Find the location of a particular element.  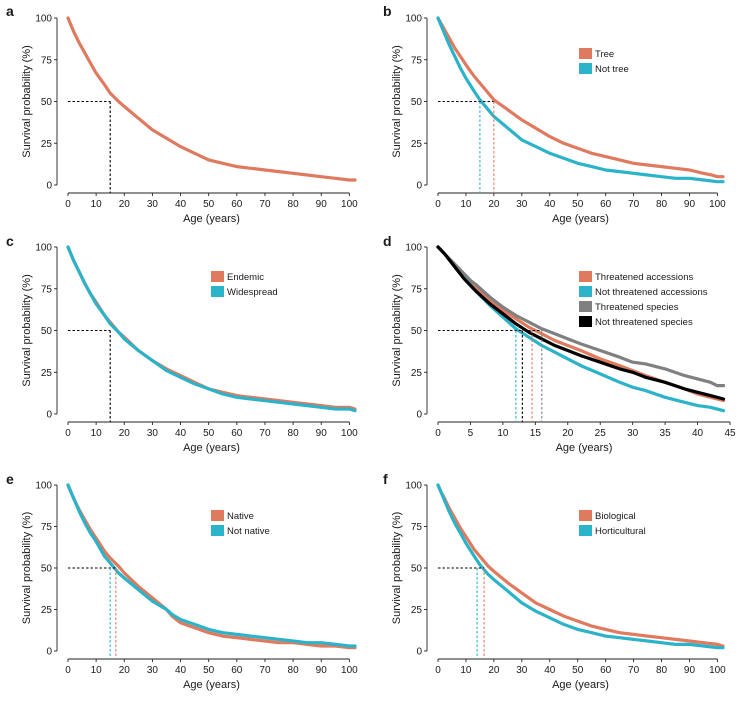

legend-label: Not threatened species is located at coordinates (644, 322).